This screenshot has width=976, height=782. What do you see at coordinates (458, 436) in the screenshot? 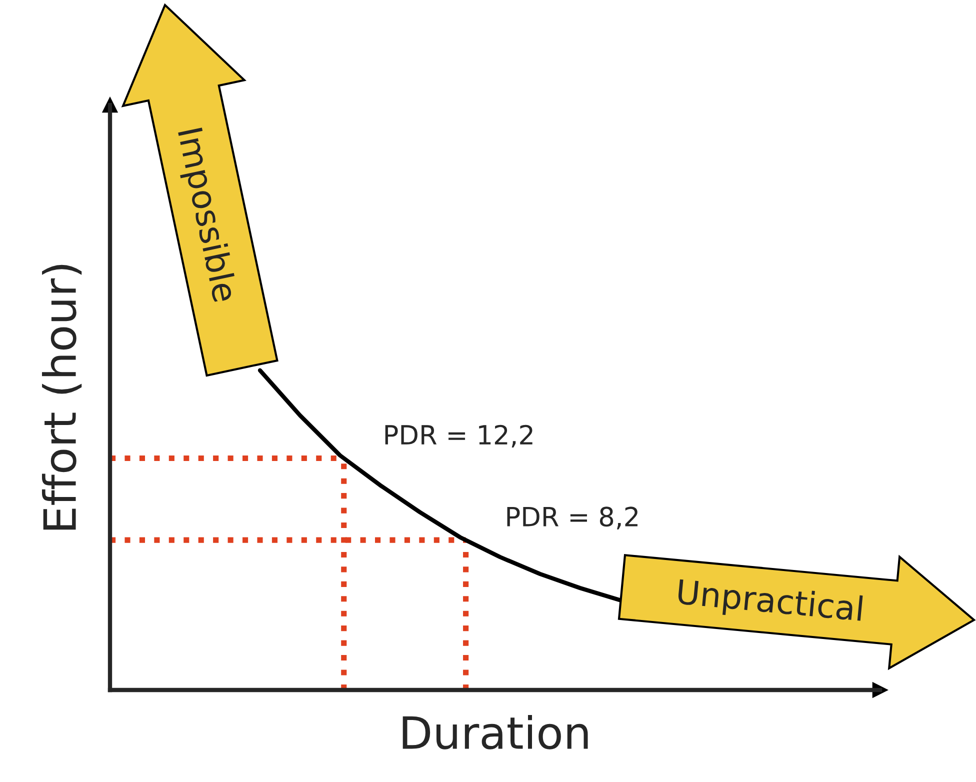
I see `annotation: PDR = 12,2` at bounding box center [458, 436].